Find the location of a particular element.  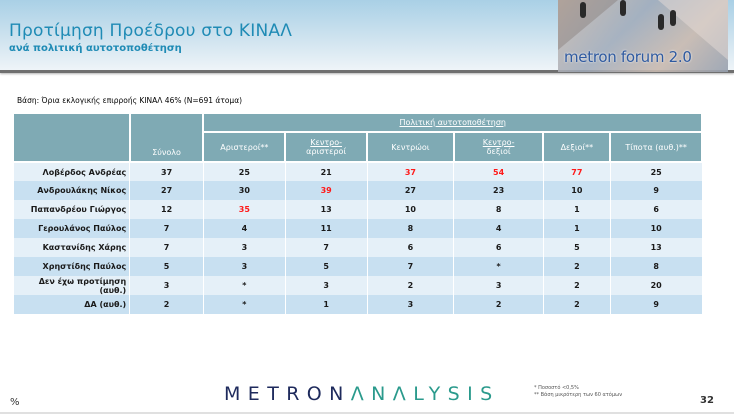

candidate-name: ΔΑ (αυθ.) is located at coordinates (71, 304).